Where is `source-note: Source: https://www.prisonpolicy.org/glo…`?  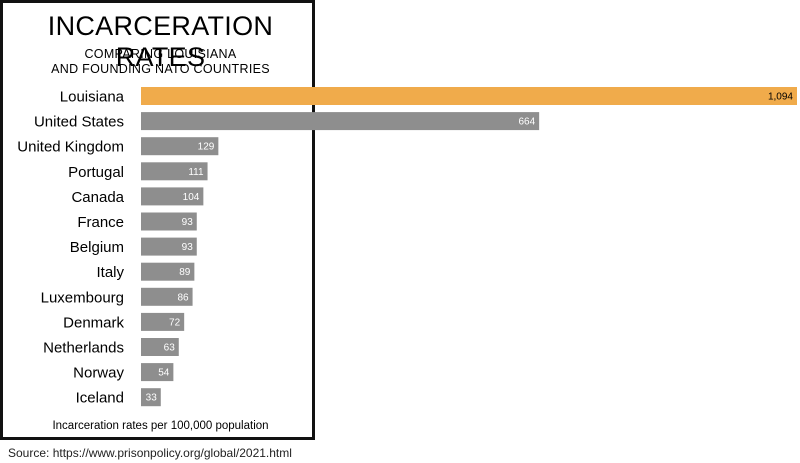
source-note: Source: https://www.prisonpolicy.org/glo… is located at coordinates (150, 453).